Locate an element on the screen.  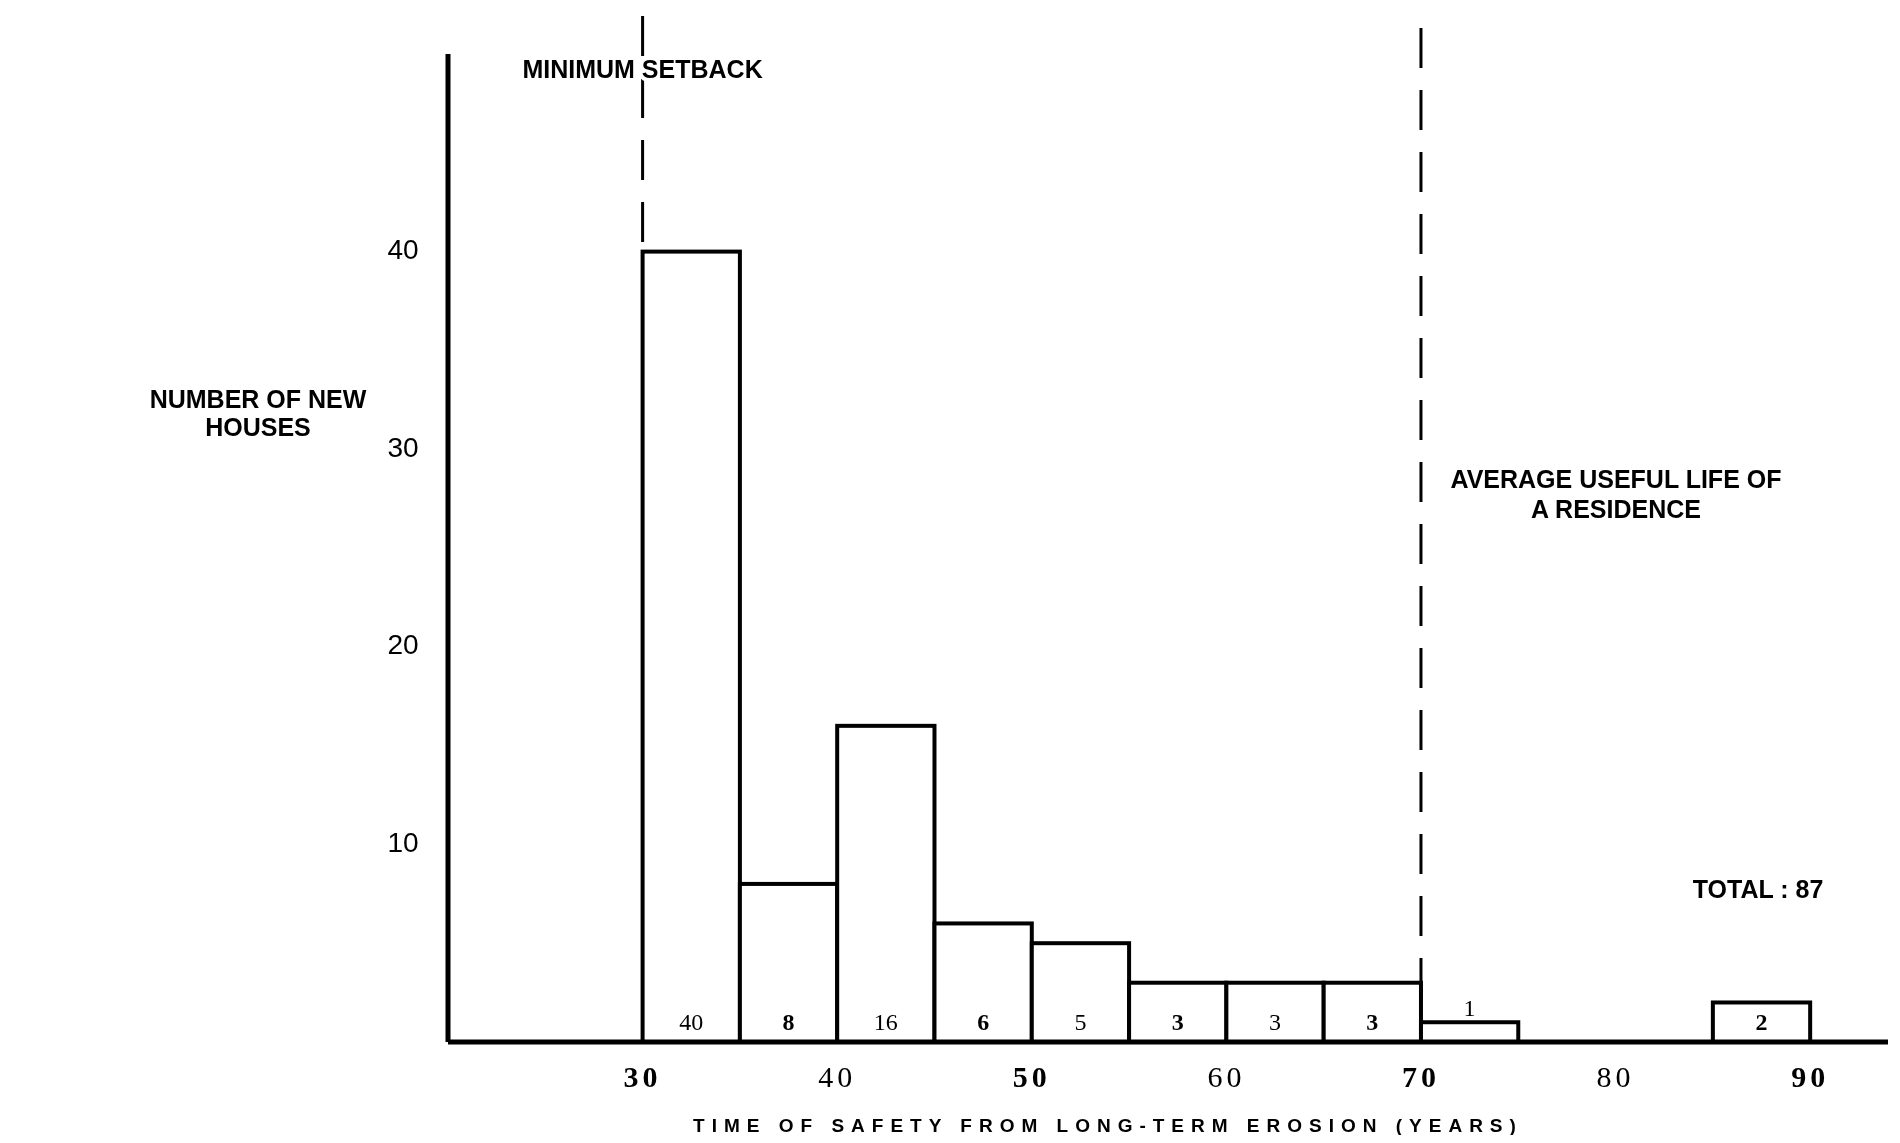
x-tick-label: 50 is located at coordinates (1031, 1076).